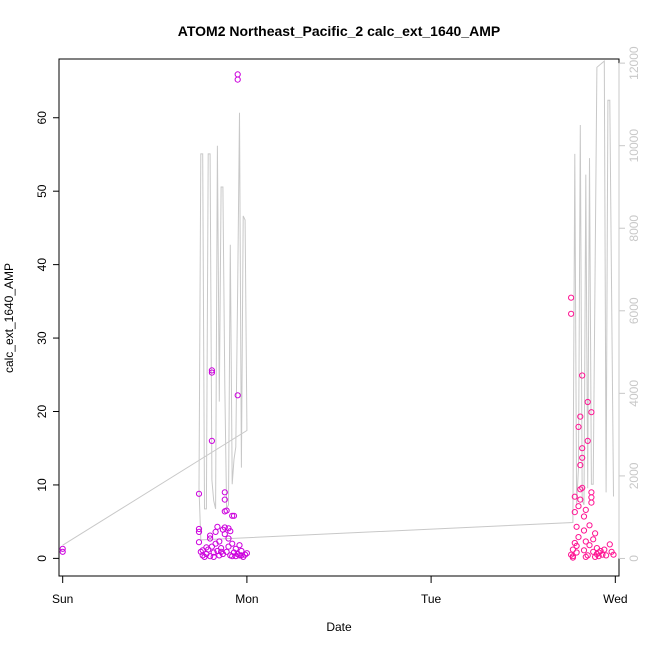  Describe the element at coordinates (62, 599) in the screenshot. I see `x-tick-label-0: Sun` at that location.